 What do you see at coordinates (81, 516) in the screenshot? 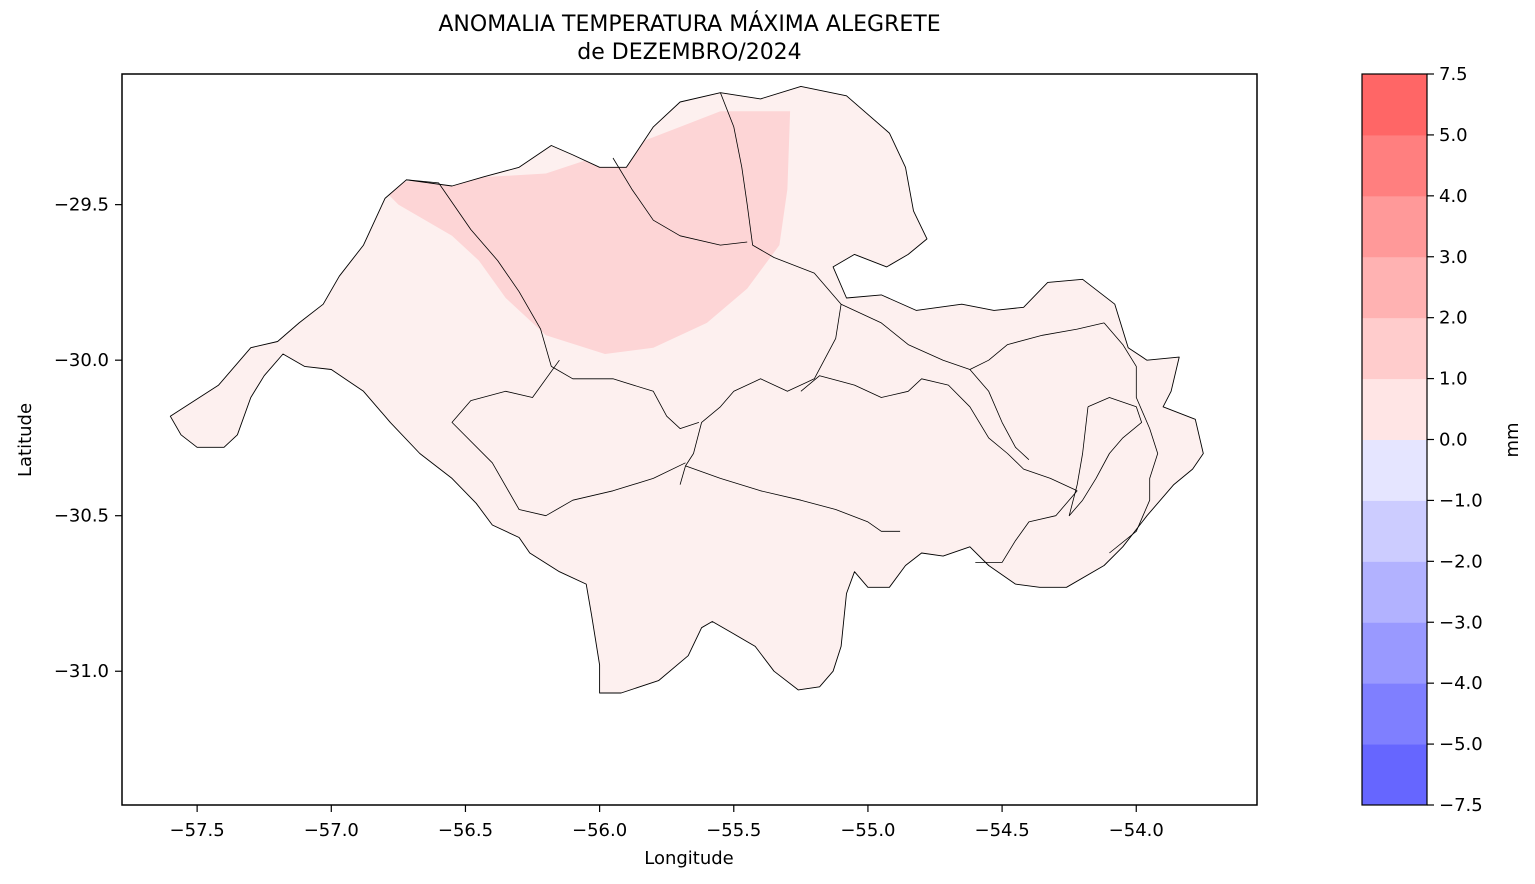
I see `y-tick-label: −30.5` at bounding box center [81, 516].